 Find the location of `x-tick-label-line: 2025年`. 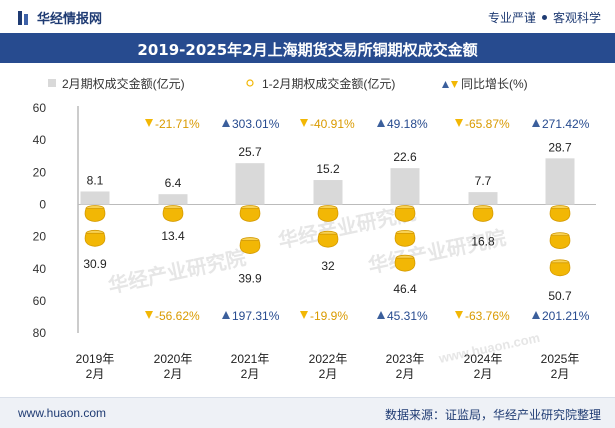

x-tick-label-line: 2025年 is located at coordinates (560, 359).